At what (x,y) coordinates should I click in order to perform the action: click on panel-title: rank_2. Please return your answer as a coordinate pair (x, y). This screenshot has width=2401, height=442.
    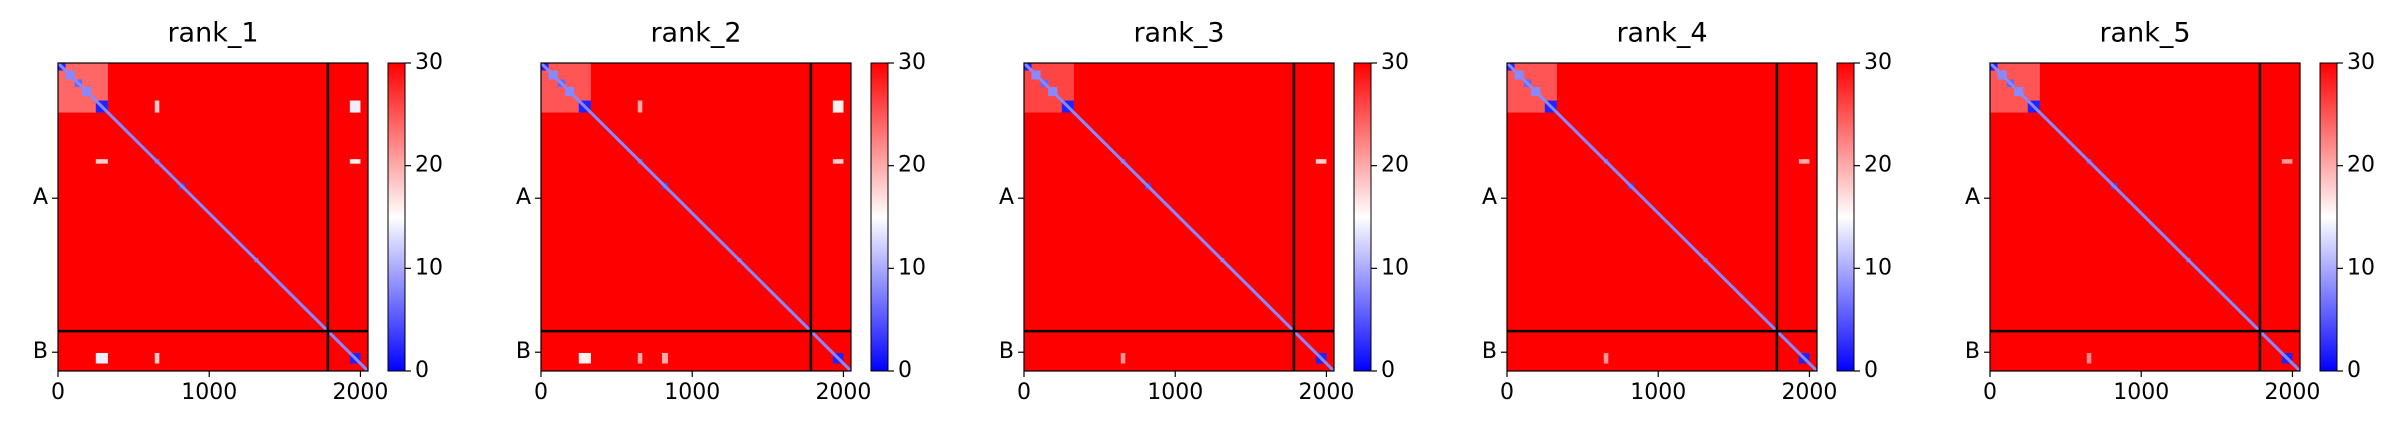
    Looking at the image, I should click on (695, 33).